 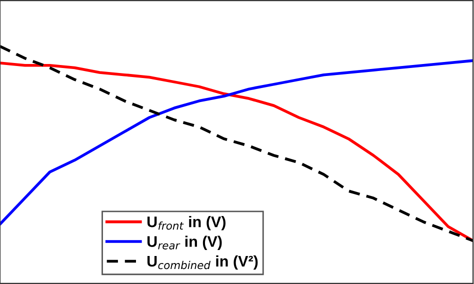 I want to click on legend-label: U$_{combined}$ in (V²), so click(x=202, y=262).